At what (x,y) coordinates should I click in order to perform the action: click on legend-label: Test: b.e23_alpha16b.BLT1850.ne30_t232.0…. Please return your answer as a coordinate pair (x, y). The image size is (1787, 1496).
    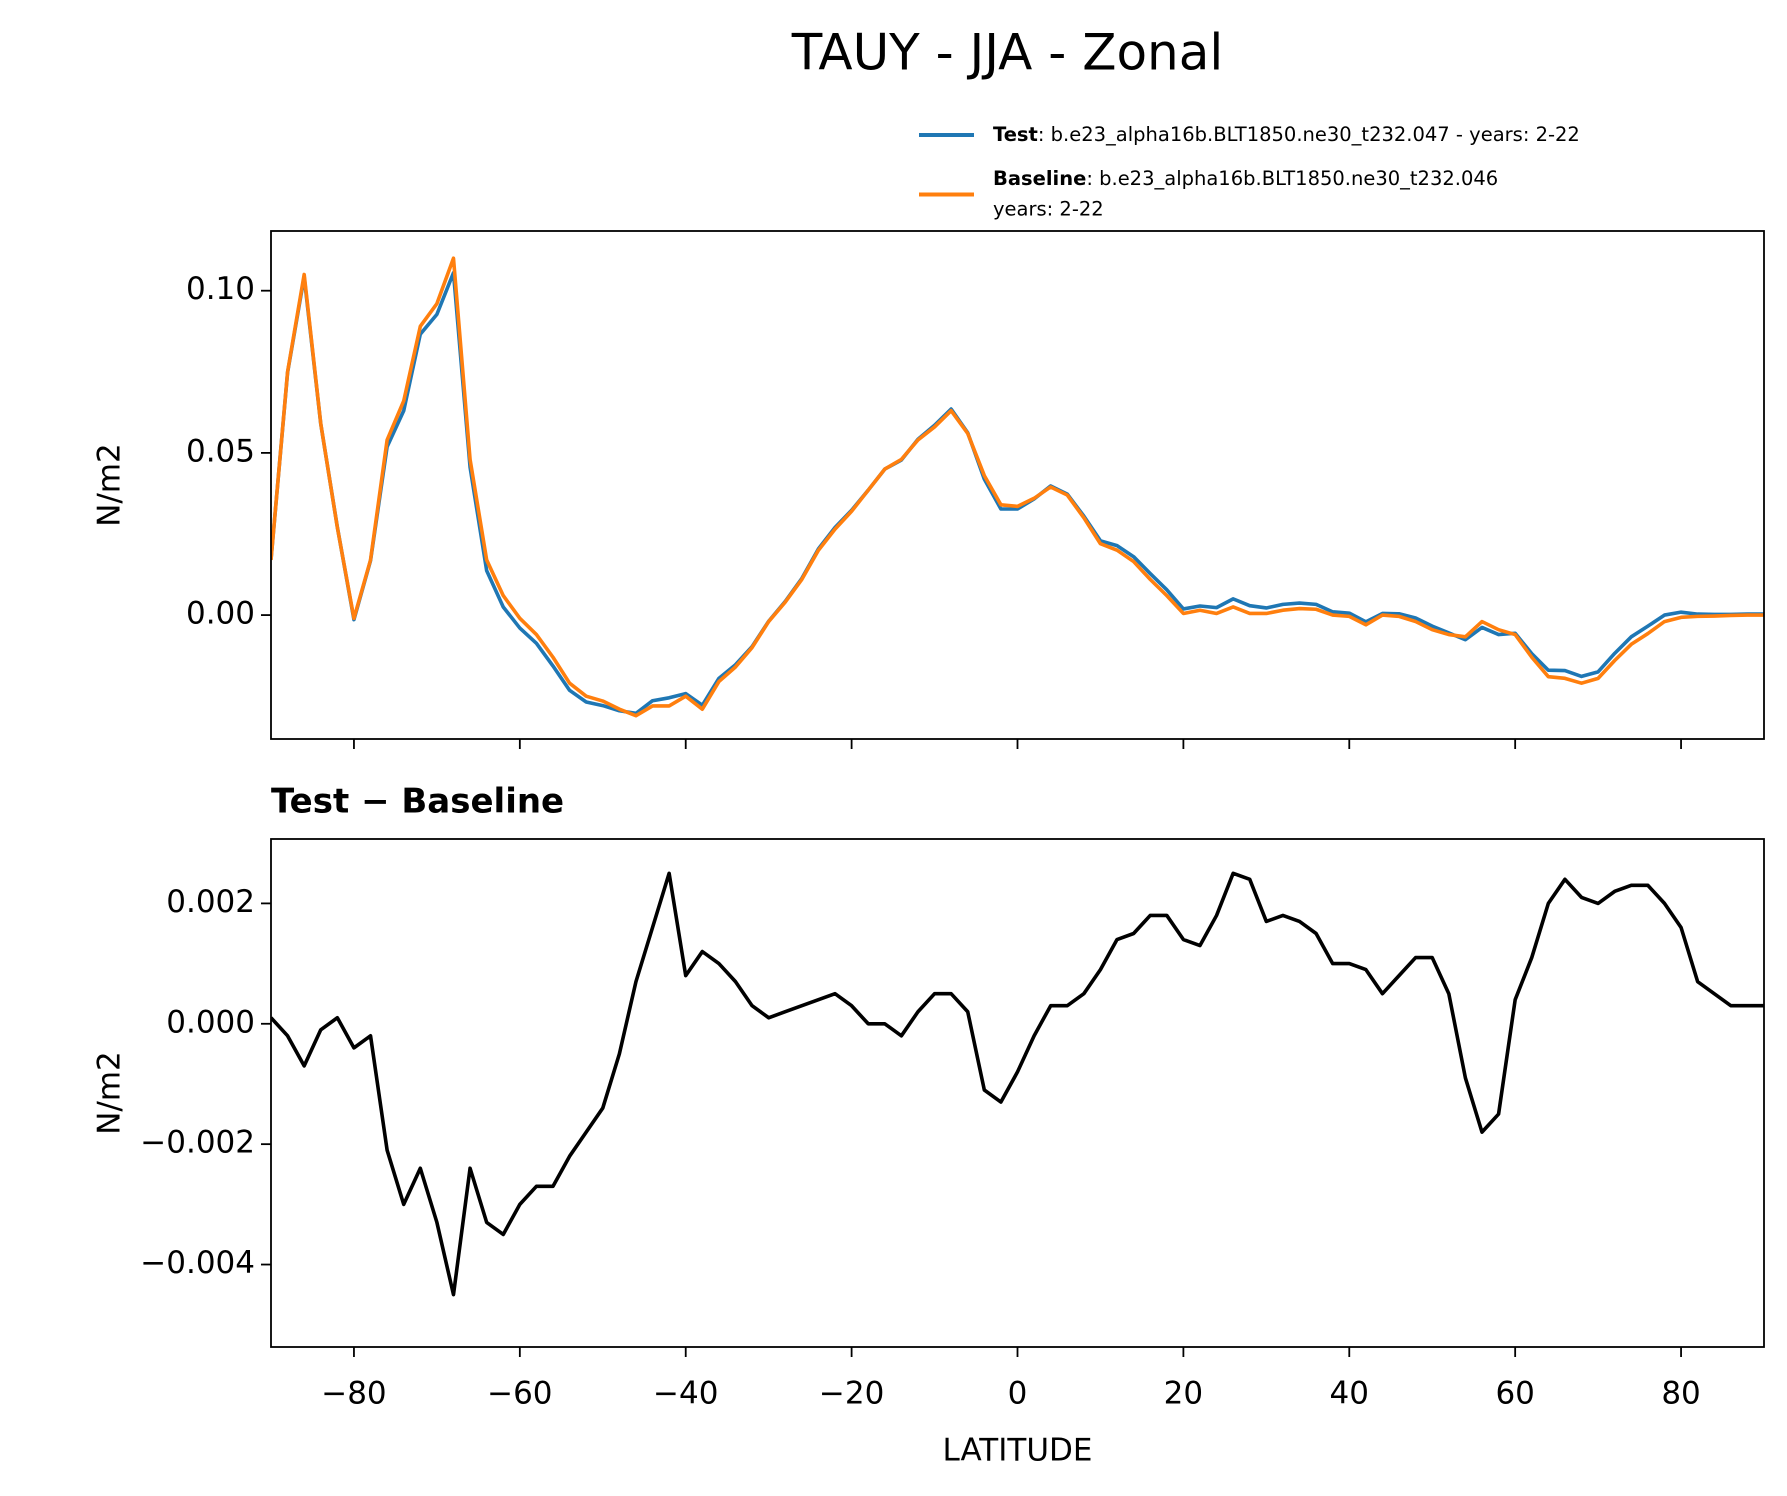
    Looking at the image, I should click on (1286, 134).